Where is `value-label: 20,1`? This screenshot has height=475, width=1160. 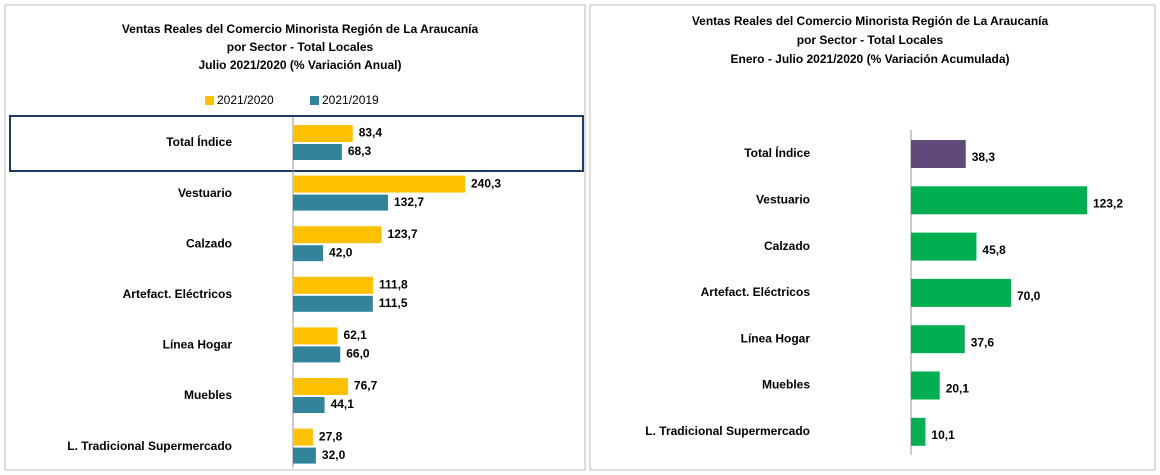 value-label: 20,1 is located at coordinates (958, 389).